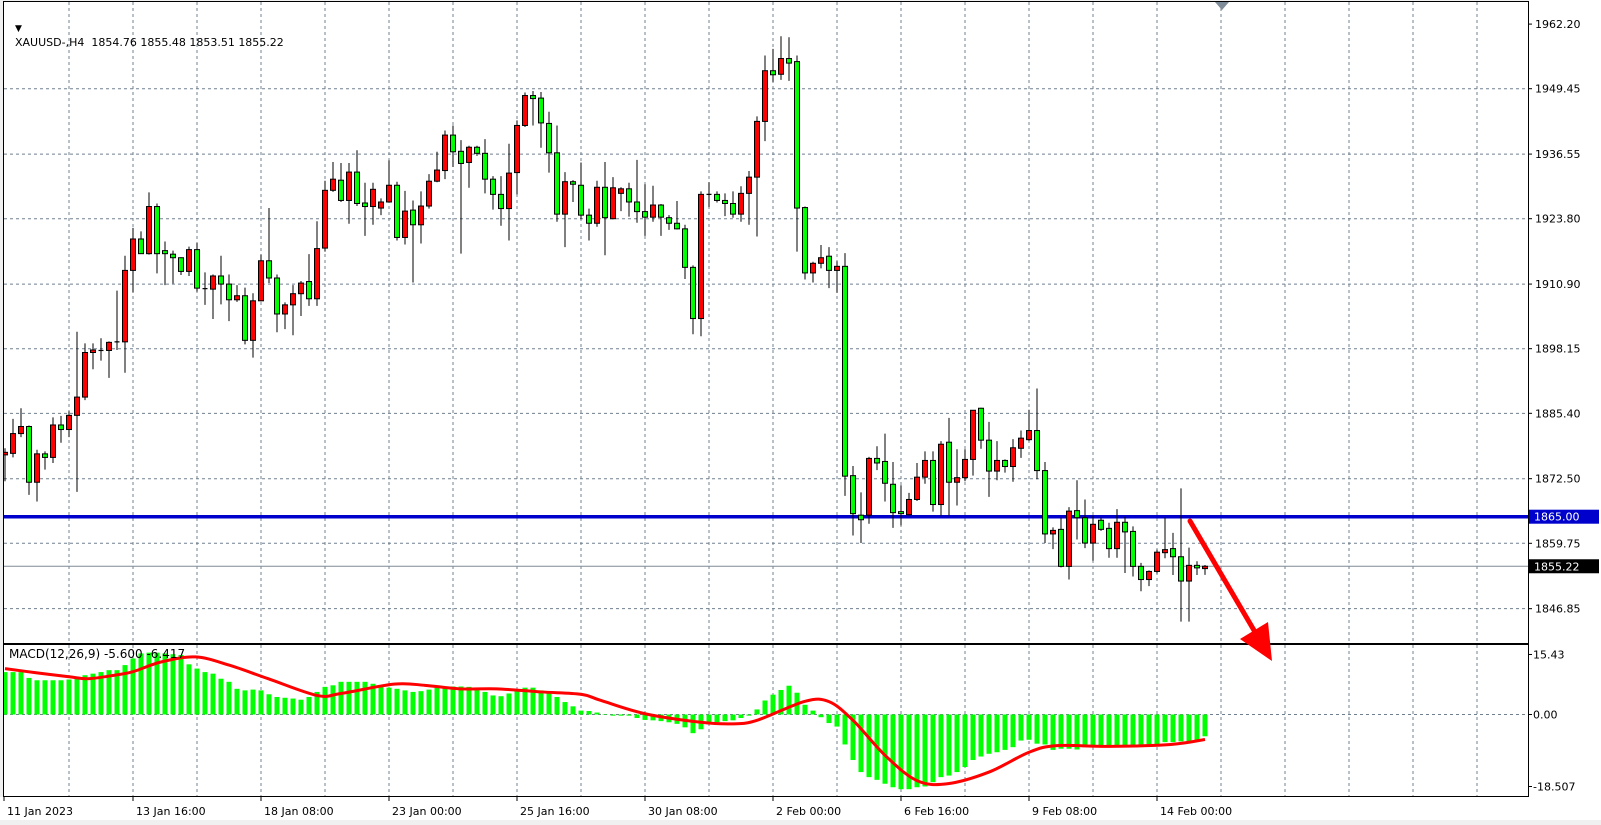 Image resolution: width=1601 pixels, height=825 pixels. What do you see at coordinates (18, 29) in the screenshot?
I see `triangle-down-icon: ▼` at bounding box center [18, 29].